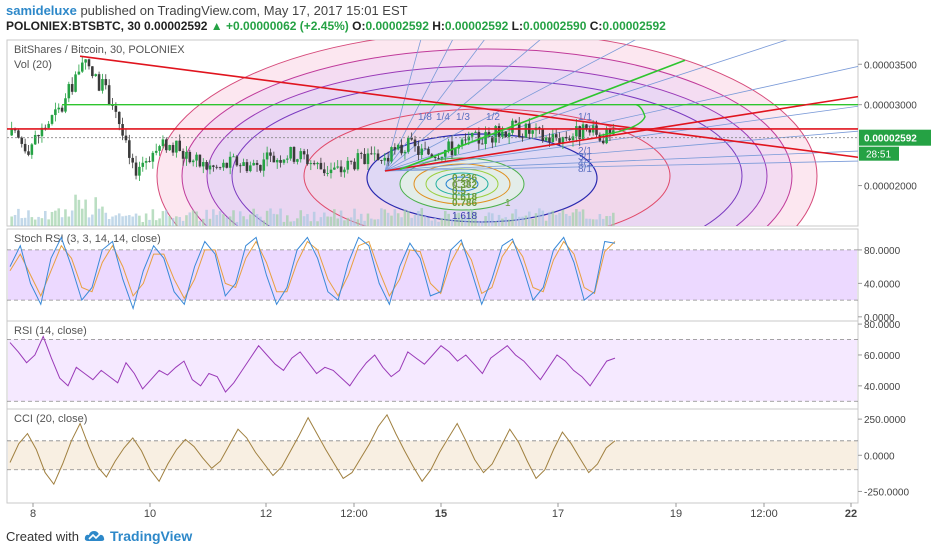  Describe the element at coordinates (266, 514) in the screenshot. I see `time-tick-label: 12` at that location.